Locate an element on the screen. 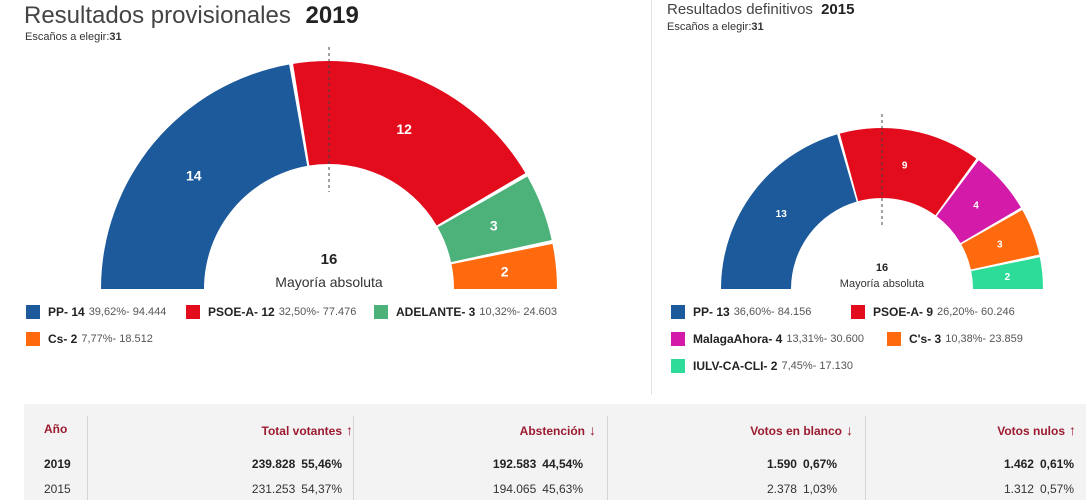 This screenshot has height=500, width=1086. total-votes-value: 239.828 is located at coordinates (273, 464).